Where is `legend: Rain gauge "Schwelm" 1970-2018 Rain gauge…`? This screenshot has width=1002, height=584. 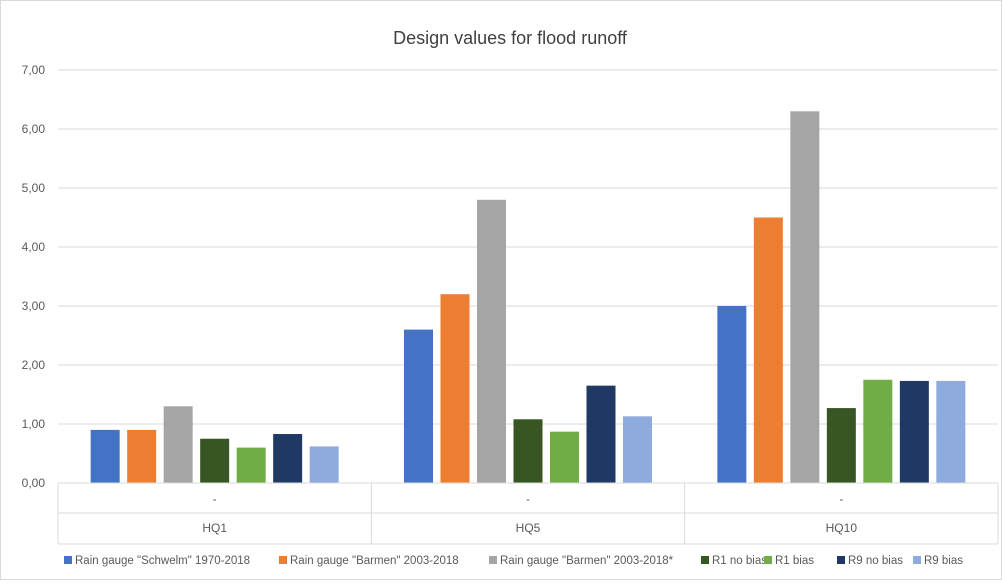
legend: Rain gauge "Schwelm" 1970-2018 Rain gauge… is located at coordinates (513, 561).